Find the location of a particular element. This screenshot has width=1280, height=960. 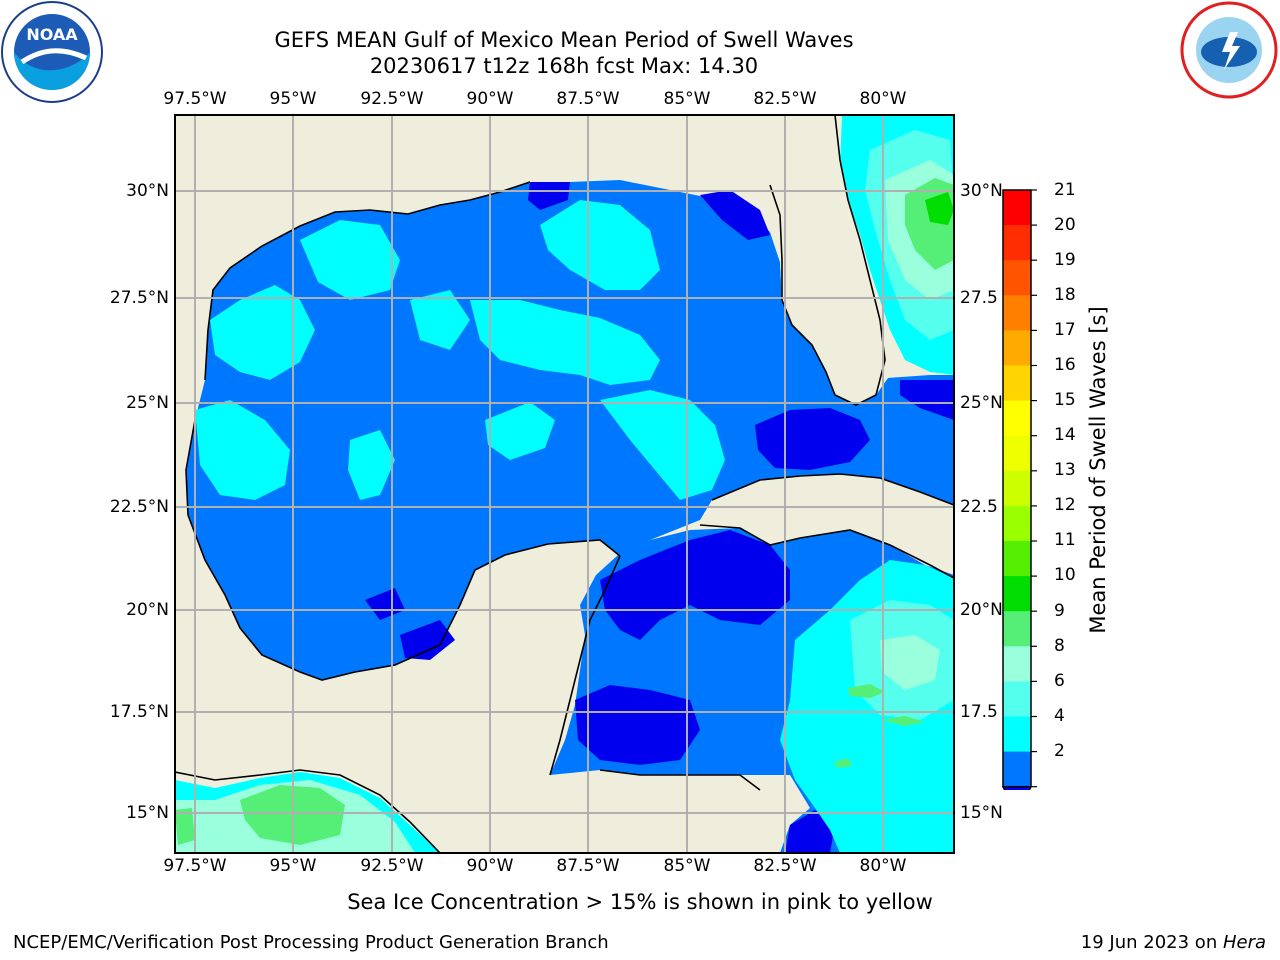

colorbar-tick-label: 9 is located at coordinates (1059, 611).